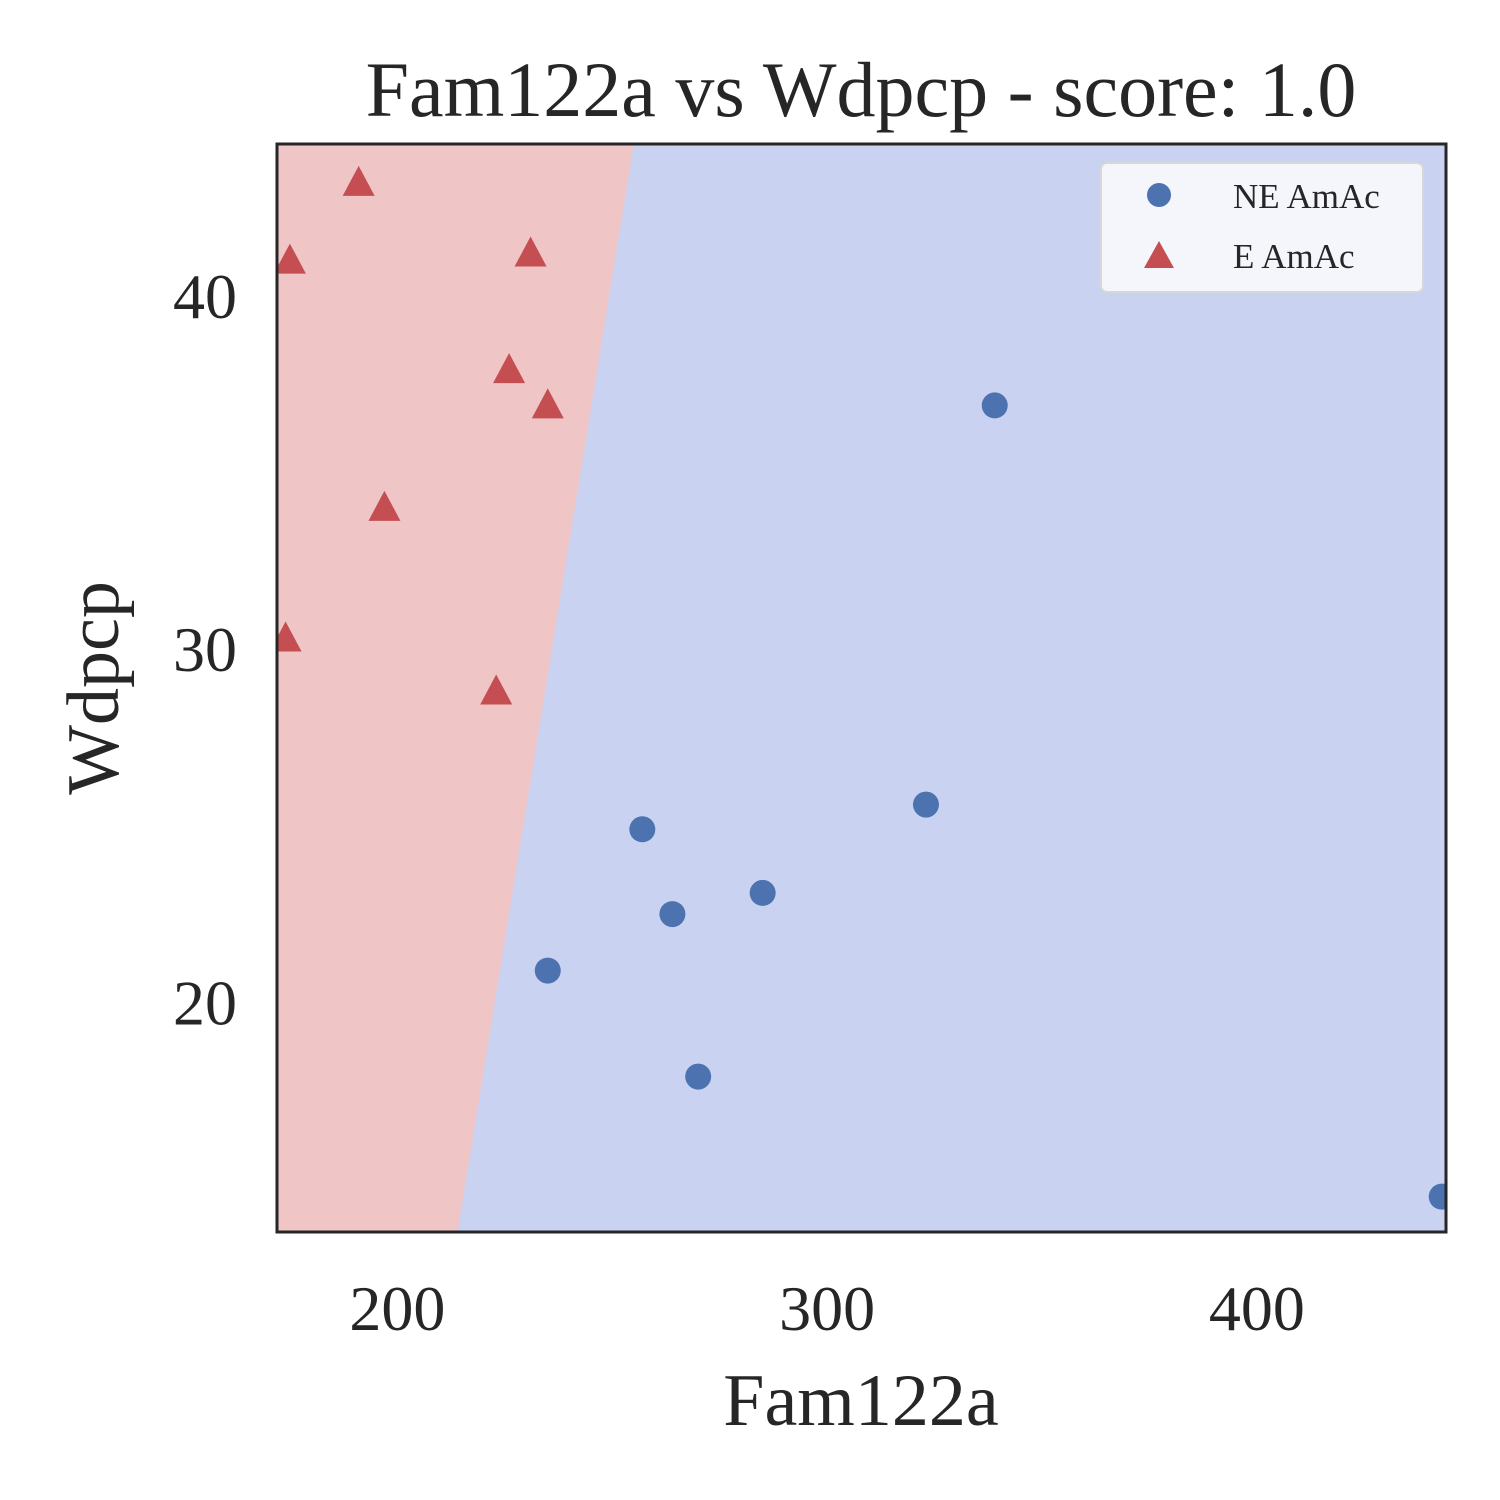 The height and width of the screenshot is (1500, 1500). What do you see at coordinates (94, 688) in the screenshot?
I see `y-axis-label: Wdpcp` at bounding box center [94, 688].